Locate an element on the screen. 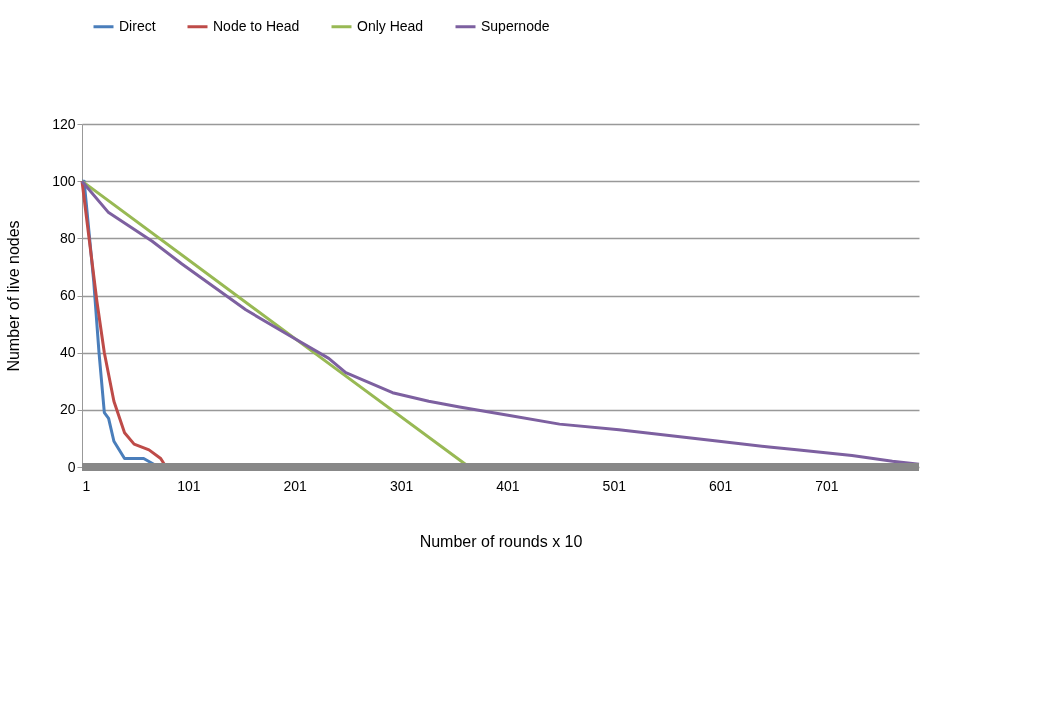  x-tick-label: 701 is located at coordinates (827, 485).